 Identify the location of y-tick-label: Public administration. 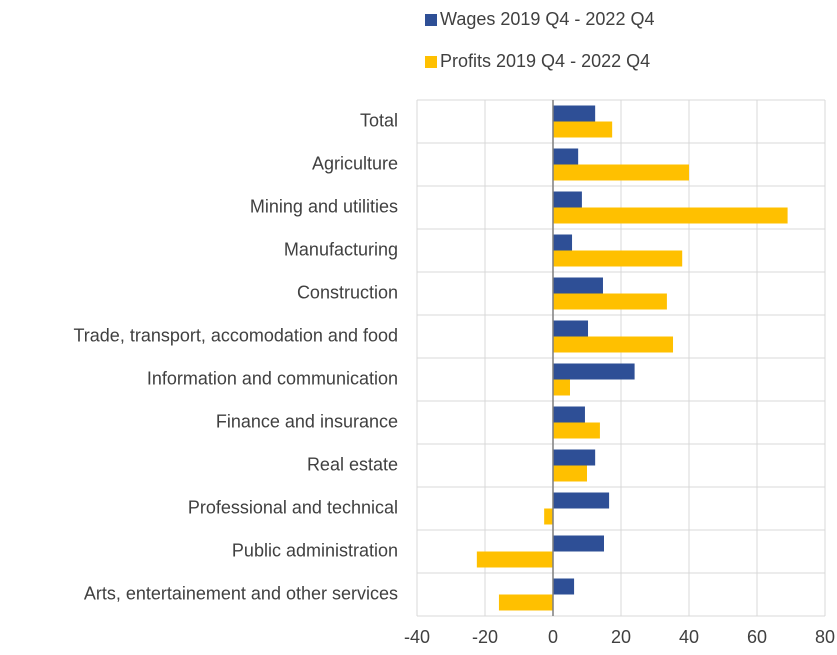
(315, 550).